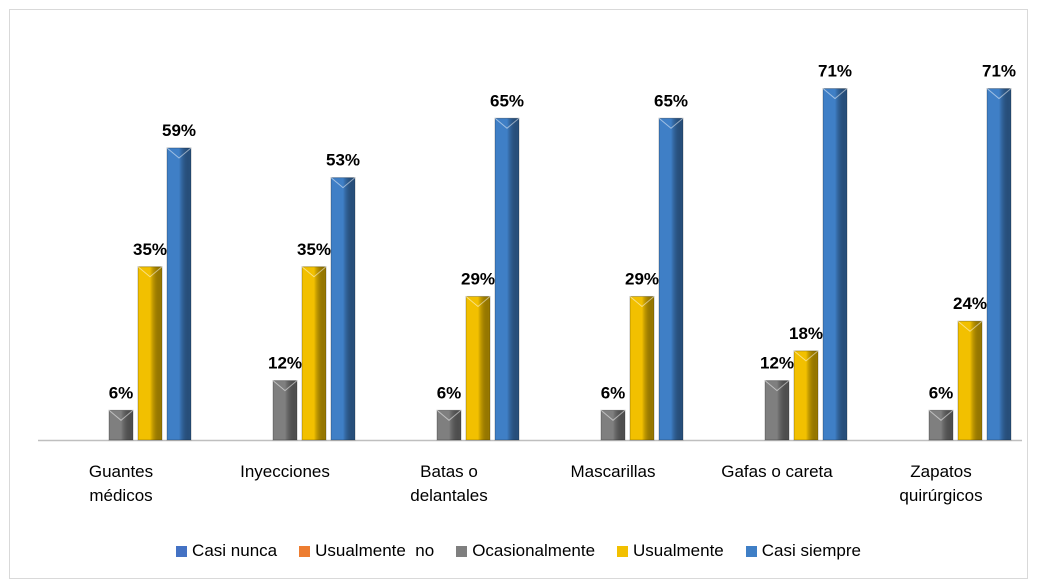  Describe the element at coordinates (678, 550) in the screenshot. I see `legend-label: Usualmente` at that location.